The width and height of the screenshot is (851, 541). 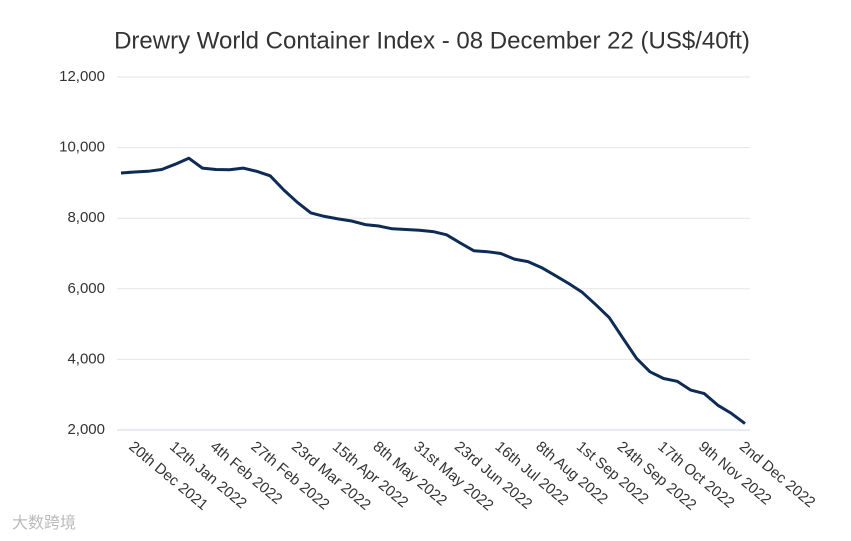 I want to click on y-tick-label: 4,000, so click(x=86, y=358).